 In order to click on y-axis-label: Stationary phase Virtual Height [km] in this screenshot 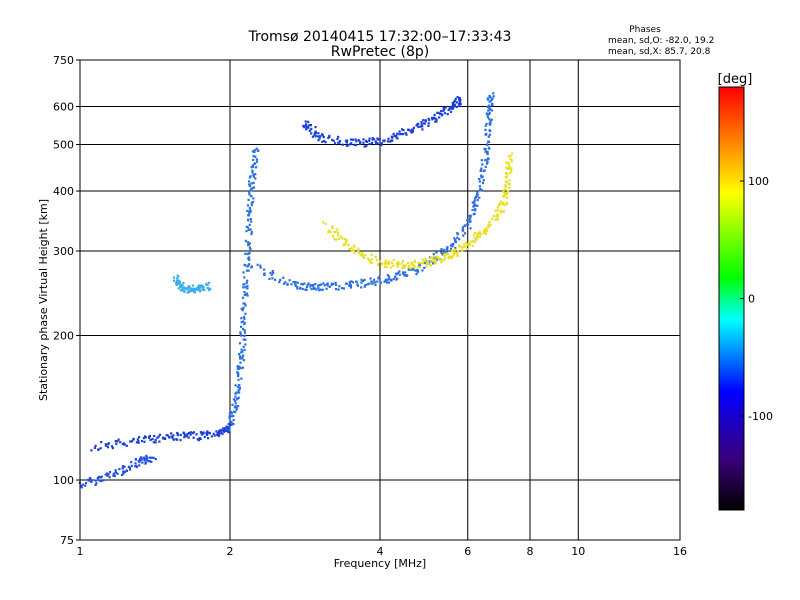, I will do `click(43, 300)`.